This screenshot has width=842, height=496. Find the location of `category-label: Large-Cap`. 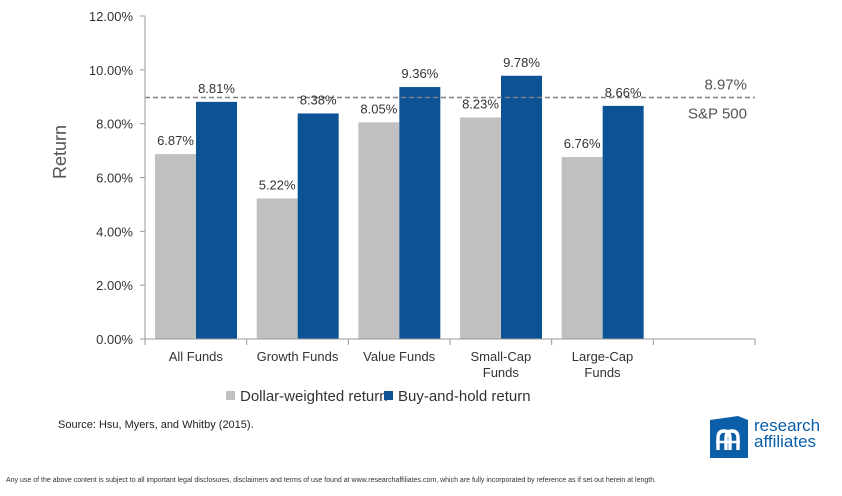

category-label: Large-Cap is located at coordinates (602, 356).